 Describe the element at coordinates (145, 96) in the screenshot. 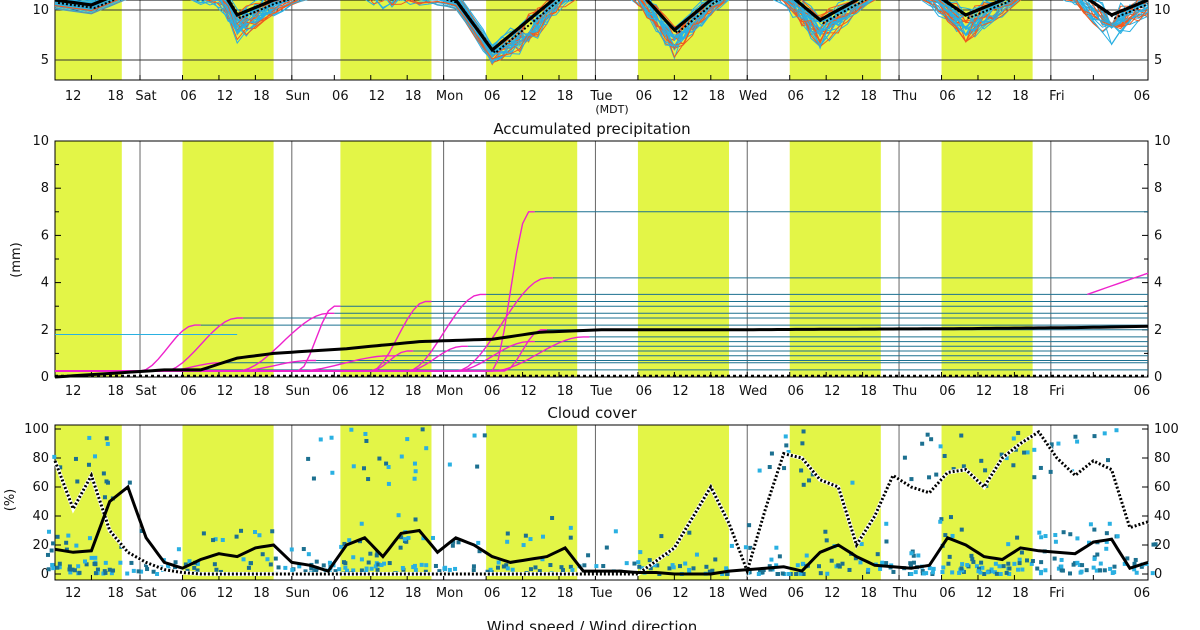

I see `temp-time-label: Sat` at that location.